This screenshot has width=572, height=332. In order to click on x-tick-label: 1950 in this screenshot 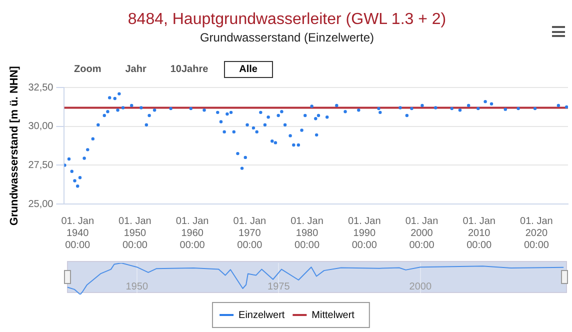, I will do `click(137, 286)`.